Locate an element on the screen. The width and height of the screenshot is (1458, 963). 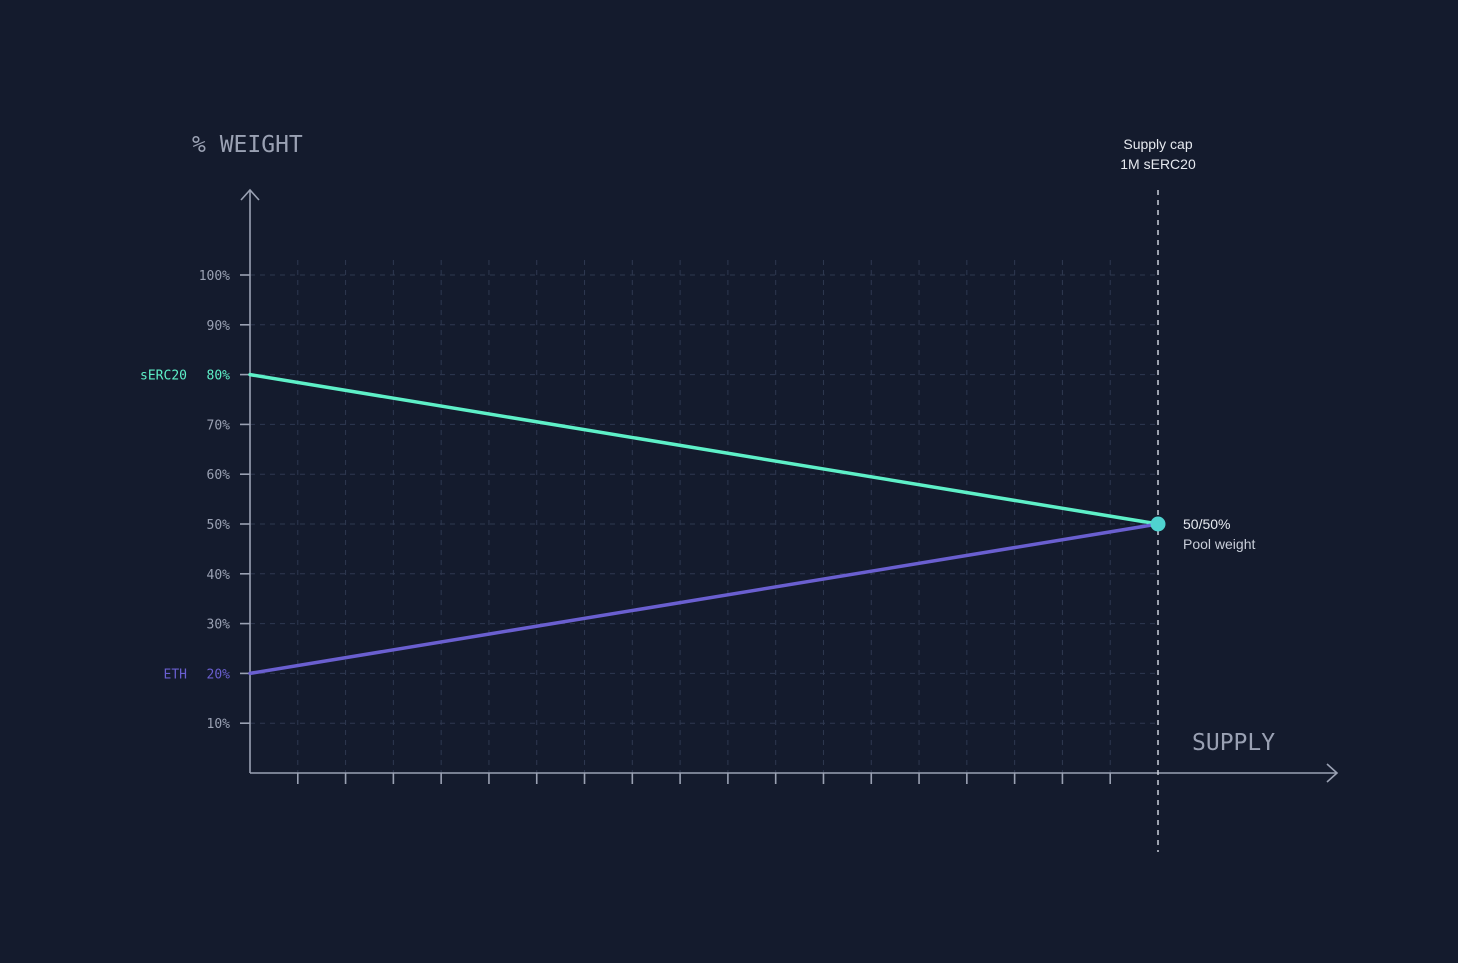
eth-start-value: 20% is located at coordinates (219, 674).